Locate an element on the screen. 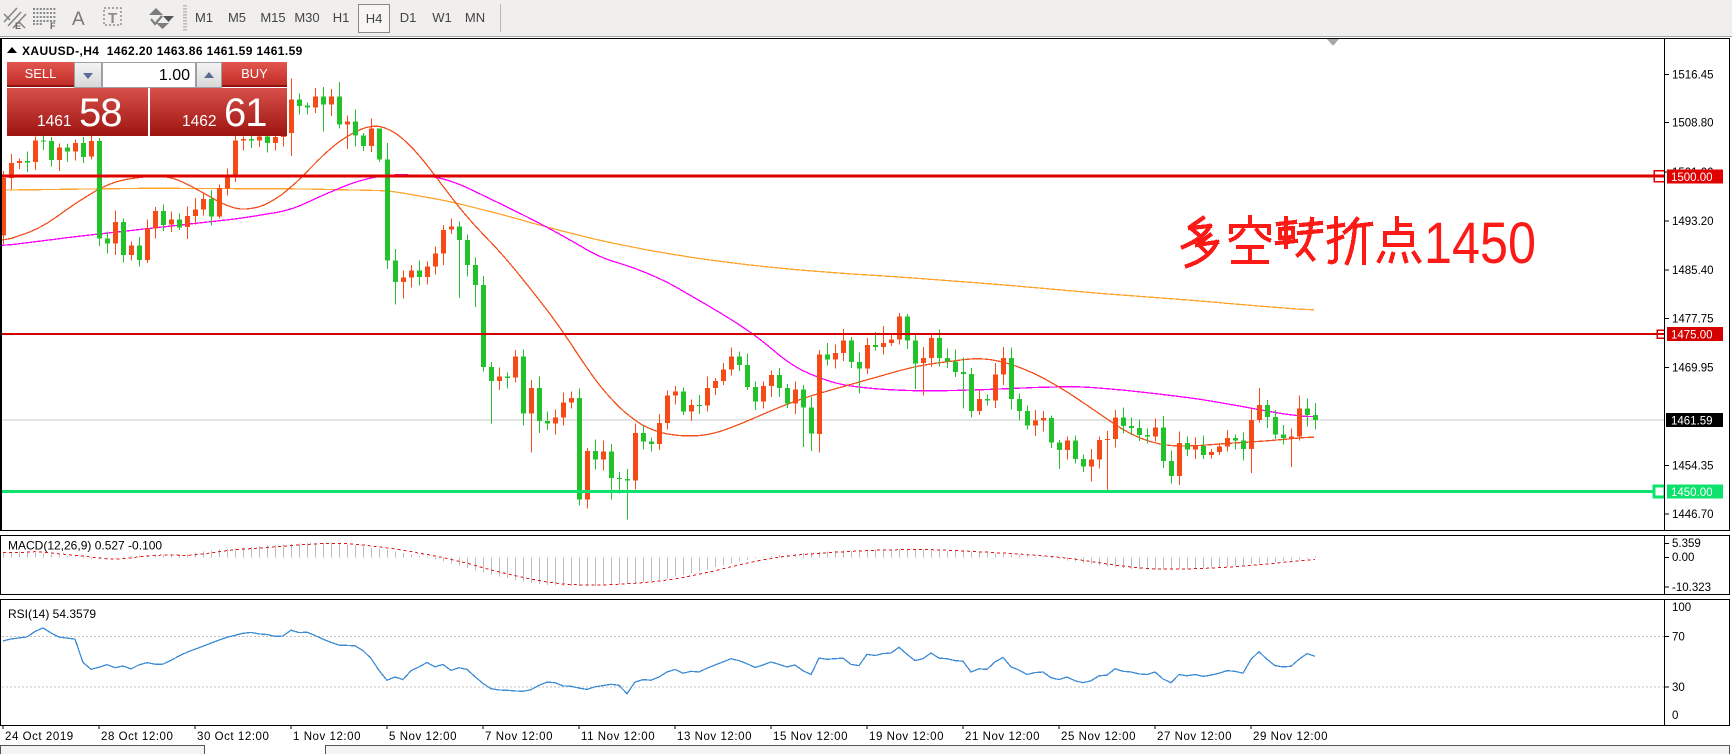 This screenshot has width=1732, height=754. svg-text: 1469.95 is located at coordinates (1693, 368).